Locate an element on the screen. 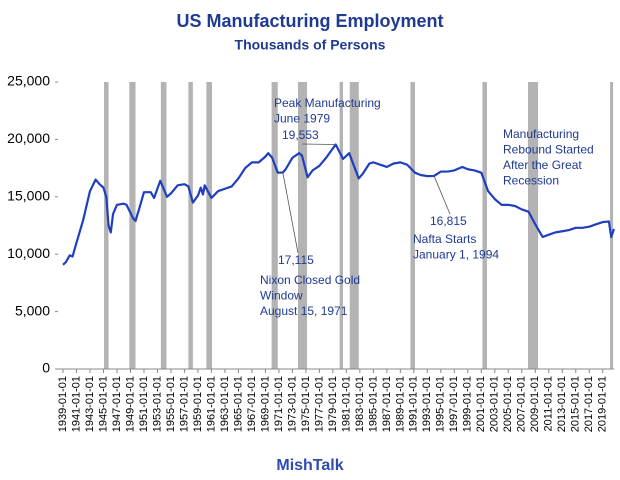 This screenshot has width=620, height=480. x-tick-label: 1989-01-01 is located at coordinates (400, 404).